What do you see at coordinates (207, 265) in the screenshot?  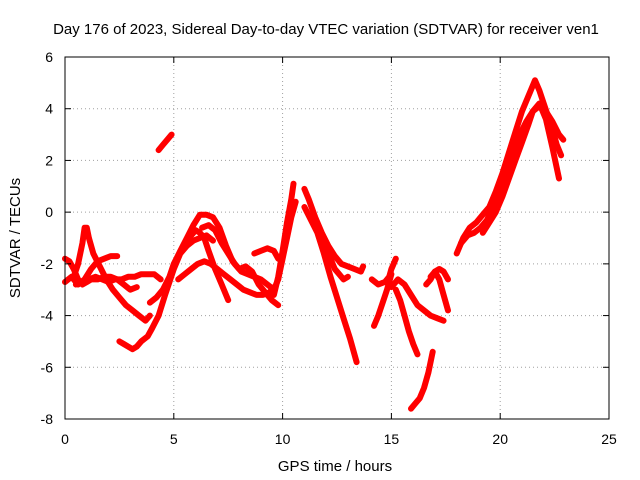 I see `data-series-prn-i` at bounding box center [207, 265].